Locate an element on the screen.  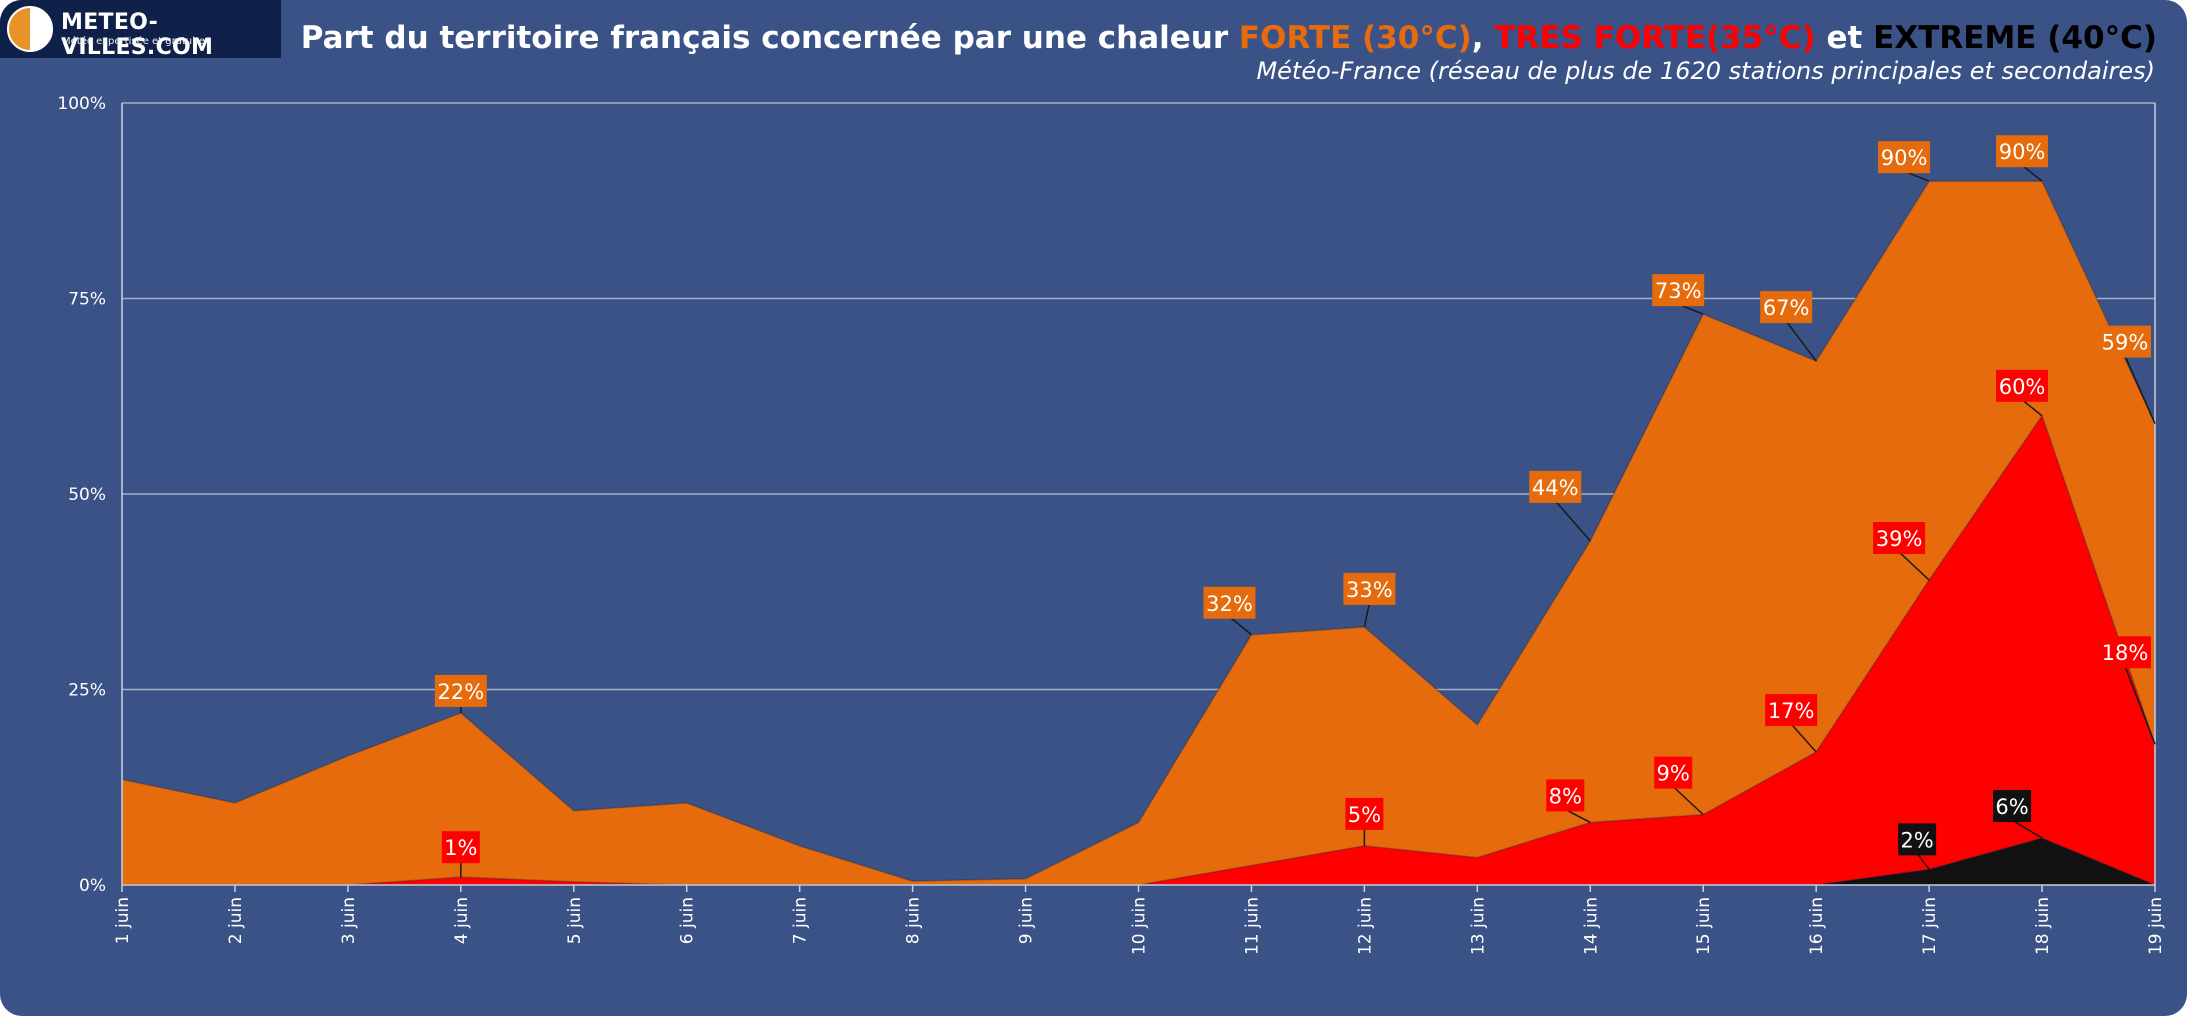
data-label: 44% is located at coordinates (1555, 488).